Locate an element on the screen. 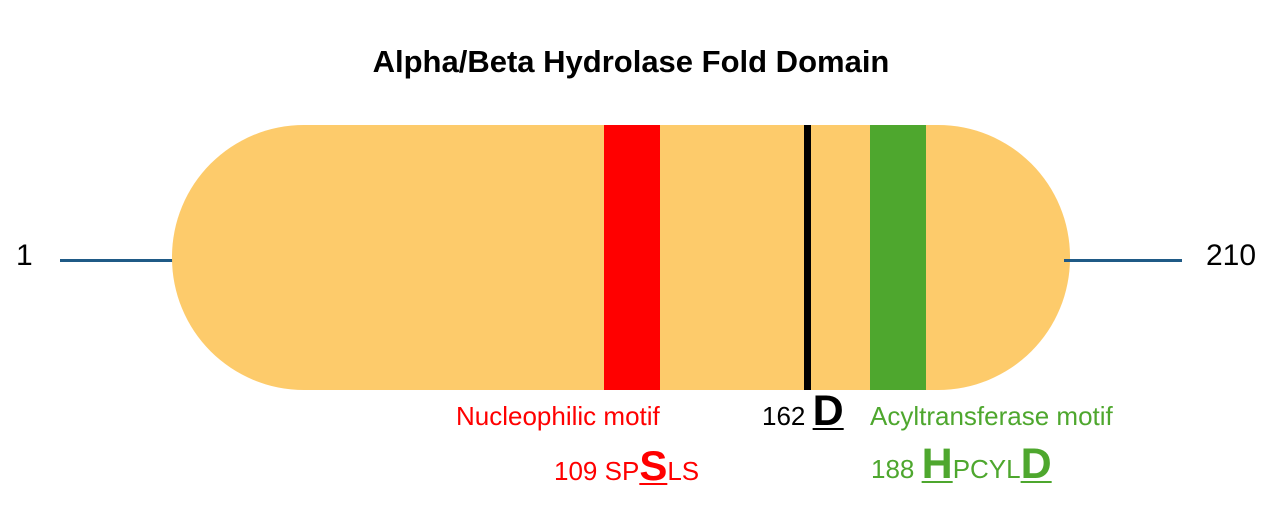  acyltransferase-seq-middle: PCYL is located at coordinates (986, 469).